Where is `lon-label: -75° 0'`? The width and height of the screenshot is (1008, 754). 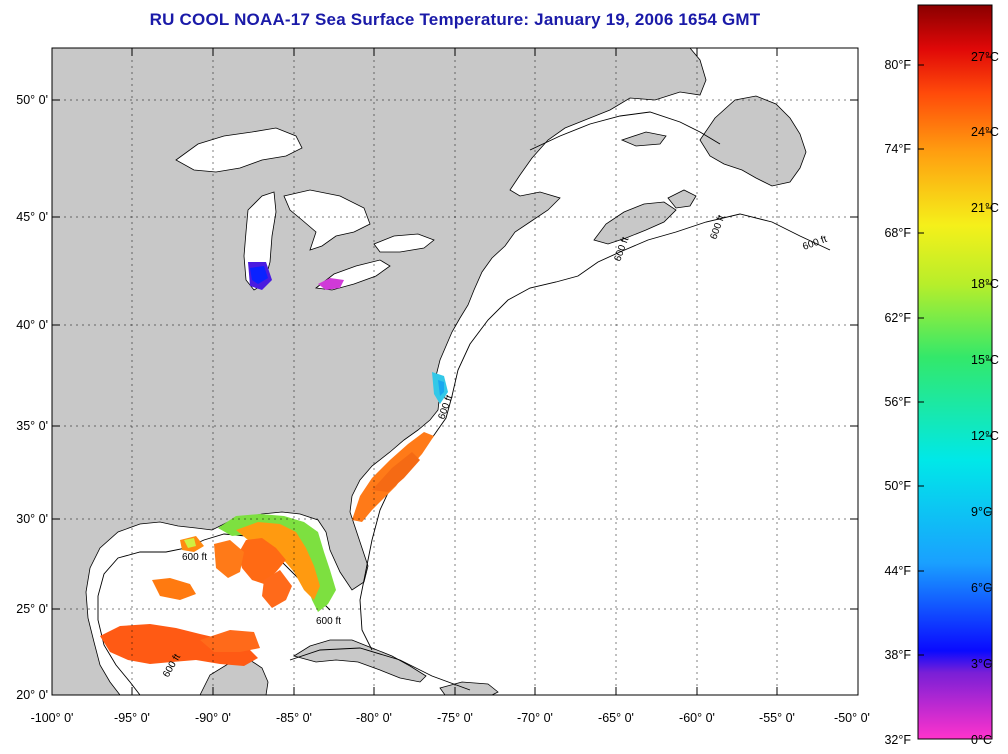 lon-label: -75° 0' is located at coordinates (455, 718).